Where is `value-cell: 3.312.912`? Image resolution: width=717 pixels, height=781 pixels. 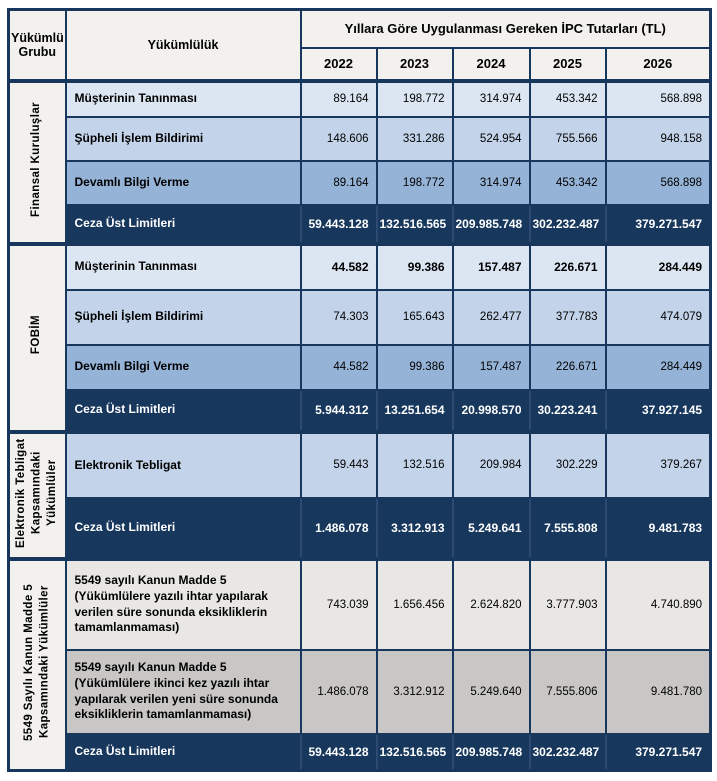 value-cell: 3.312.912 is located at coordinates (414, 691).